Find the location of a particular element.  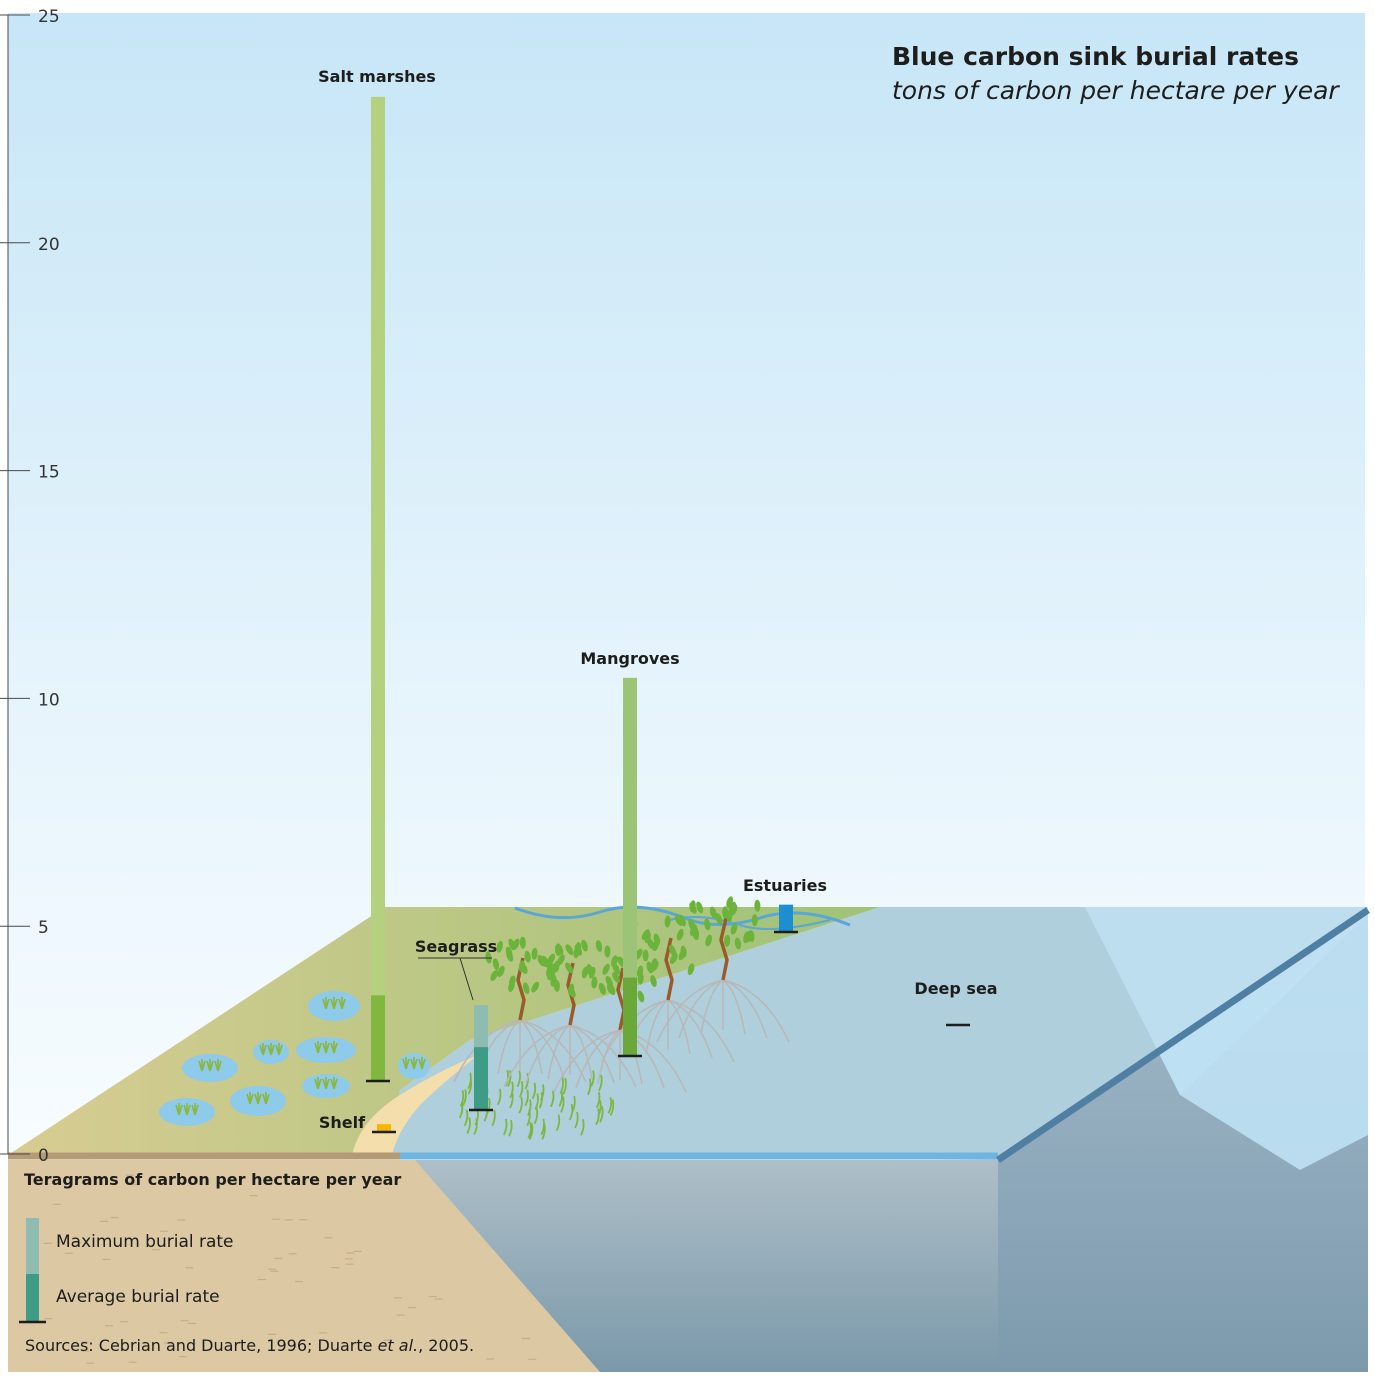

bar-avg-estuaries is located at coordinates (786, 921).